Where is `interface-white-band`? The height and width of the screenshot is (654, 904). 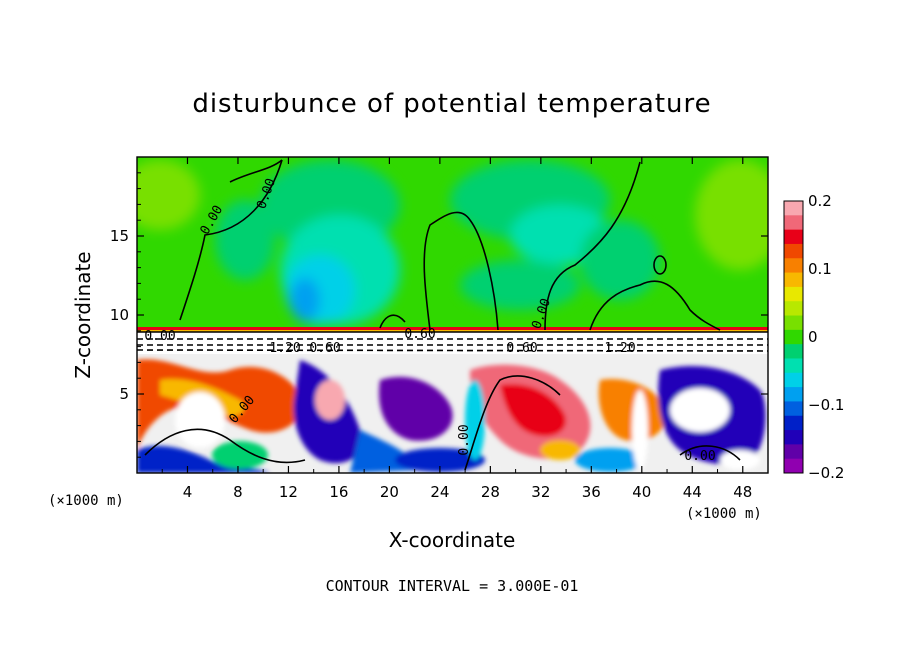 interface-white-band is located at coordinates (452, 343).